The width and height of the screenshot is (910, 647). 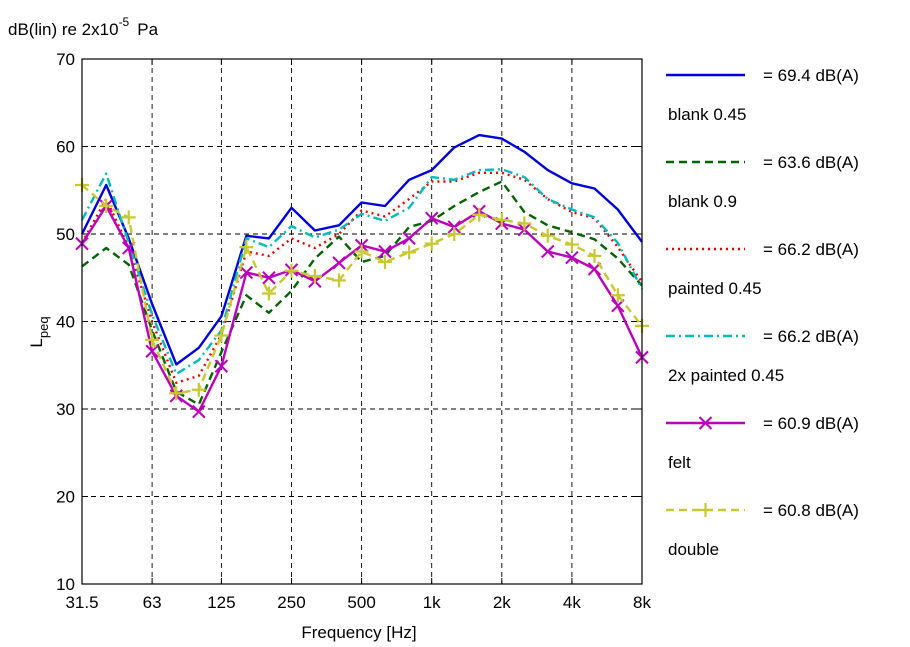 I want to click on y-tick-label: 60, so click(x=65, y=147).